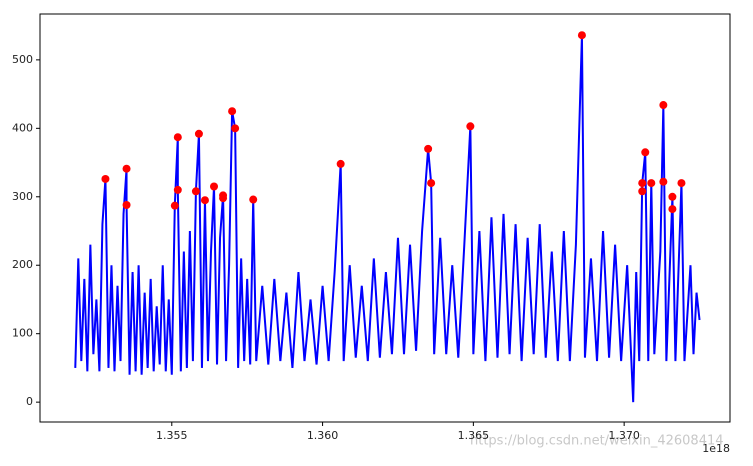 This screenshot has height=466, width=753. What do you see at coordinates (22, 264) in the screenshot?
I see `y-tick-label: 200` at bounding box center [22, 264].